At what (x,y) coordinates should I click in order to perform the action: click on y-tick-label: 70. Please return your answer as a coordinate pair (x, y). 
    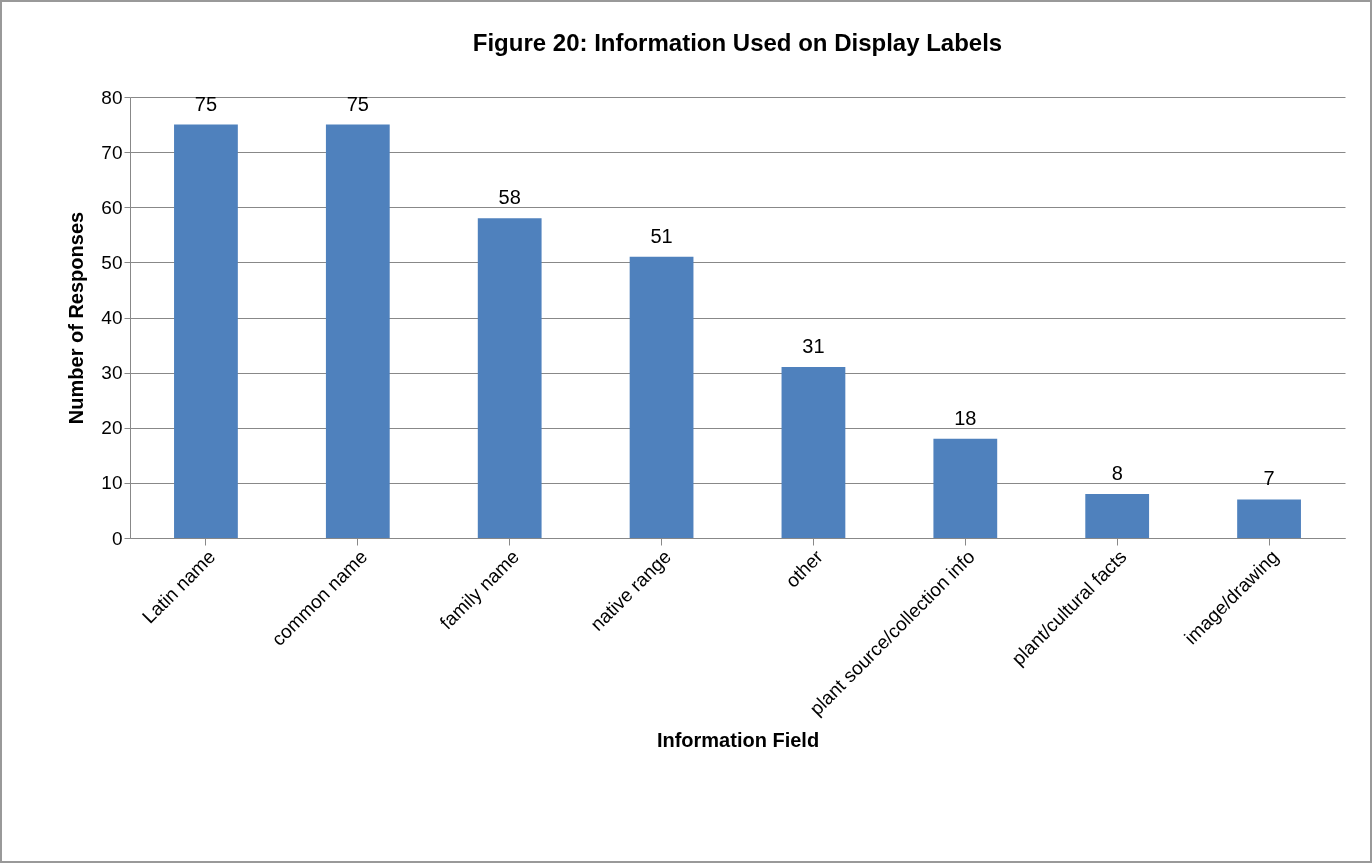
    Looking at the image, I should click on (112, 152).